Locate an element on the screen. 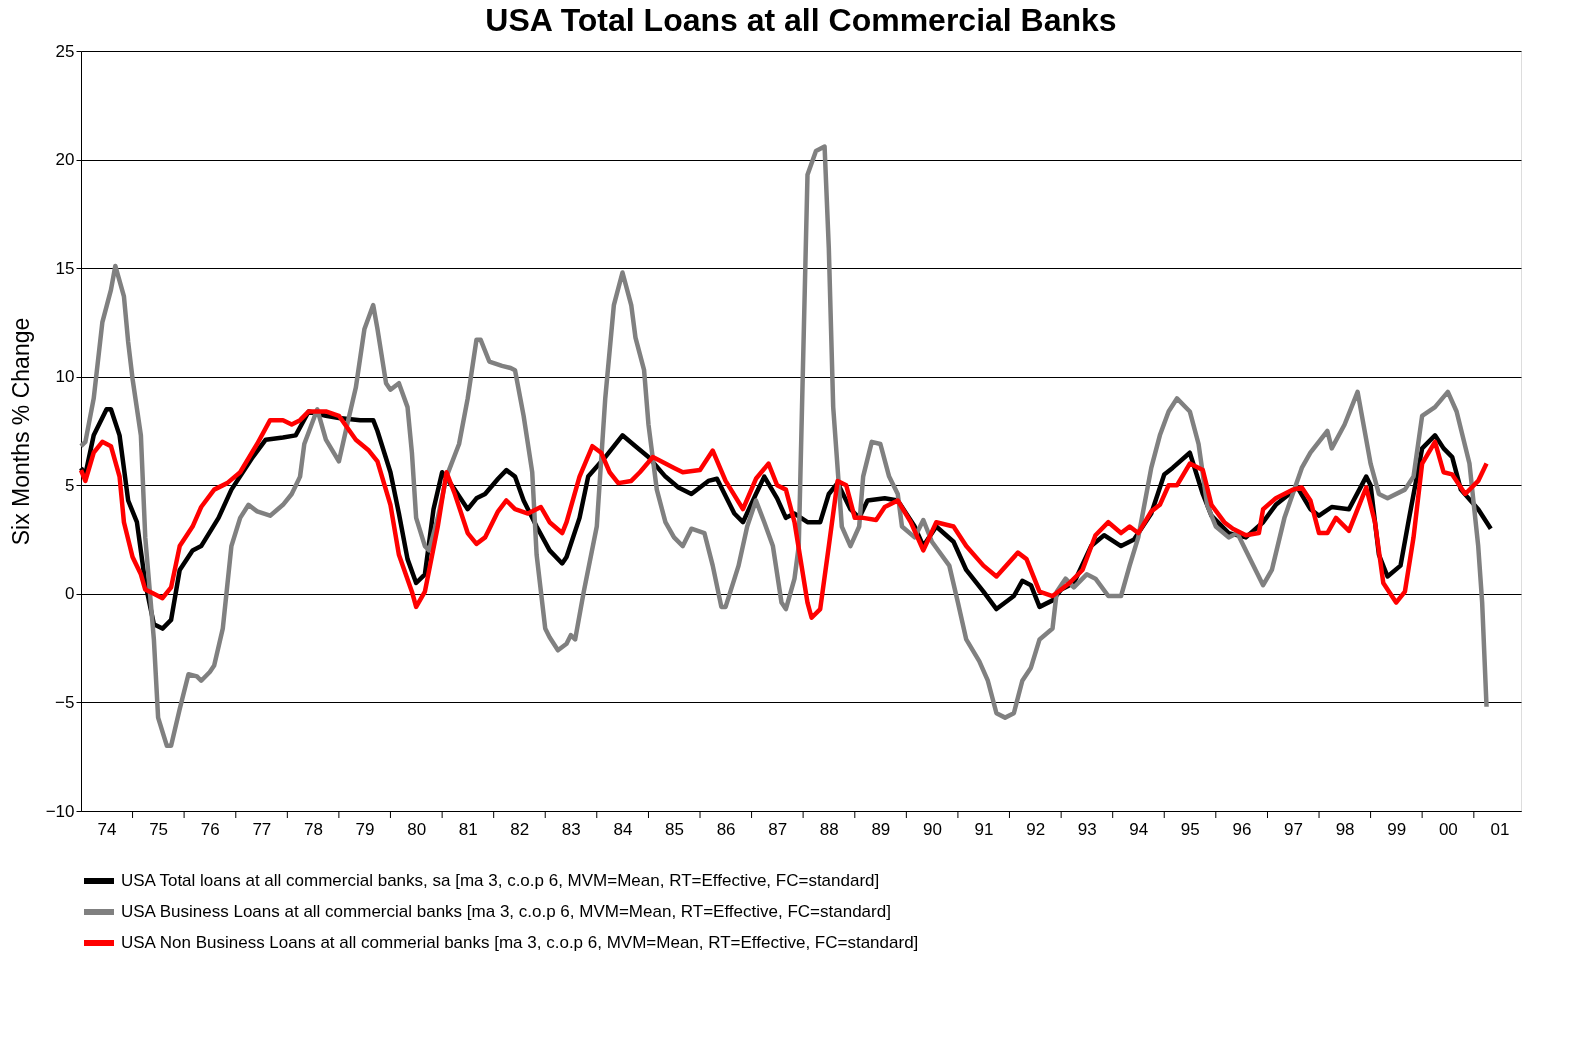 Image resolution: width=1594 pixels, height=1042 pixels. x-tick-label: 82 is located at coordinates (520, 829).